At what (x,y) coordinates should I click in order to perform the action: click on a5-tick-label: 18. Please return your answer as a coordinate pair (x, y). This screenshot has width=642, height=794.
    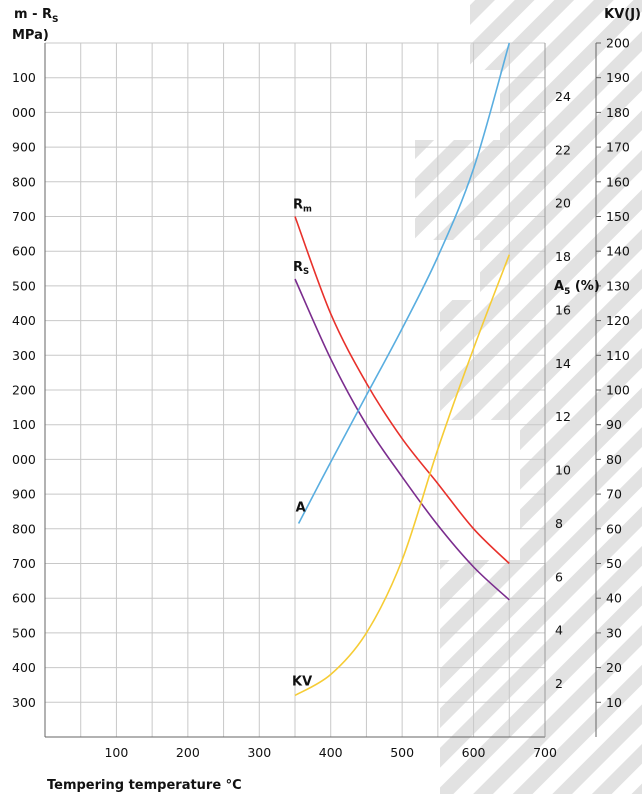
    Looking at the image, I should click on (563, 256).